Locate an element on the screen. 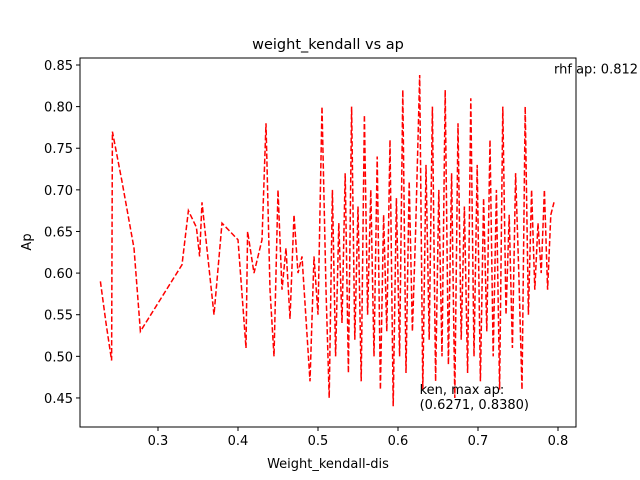 The height and width of the screenshot is (480, 640). x-tick-label: 0.6 is located at coordinates (398, 441).